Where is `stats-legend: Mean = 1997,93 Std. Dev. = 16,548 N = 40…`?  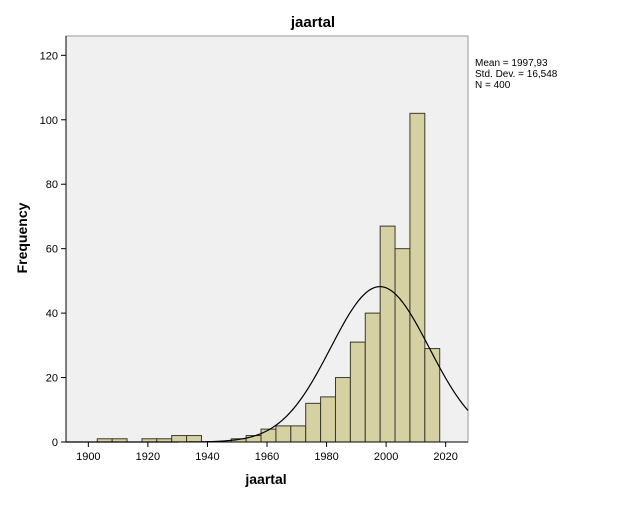 stats-legend: Mean = 1997,93 Std. Dev. = 16,548 N = 40… is located at coordinates (516, 74).